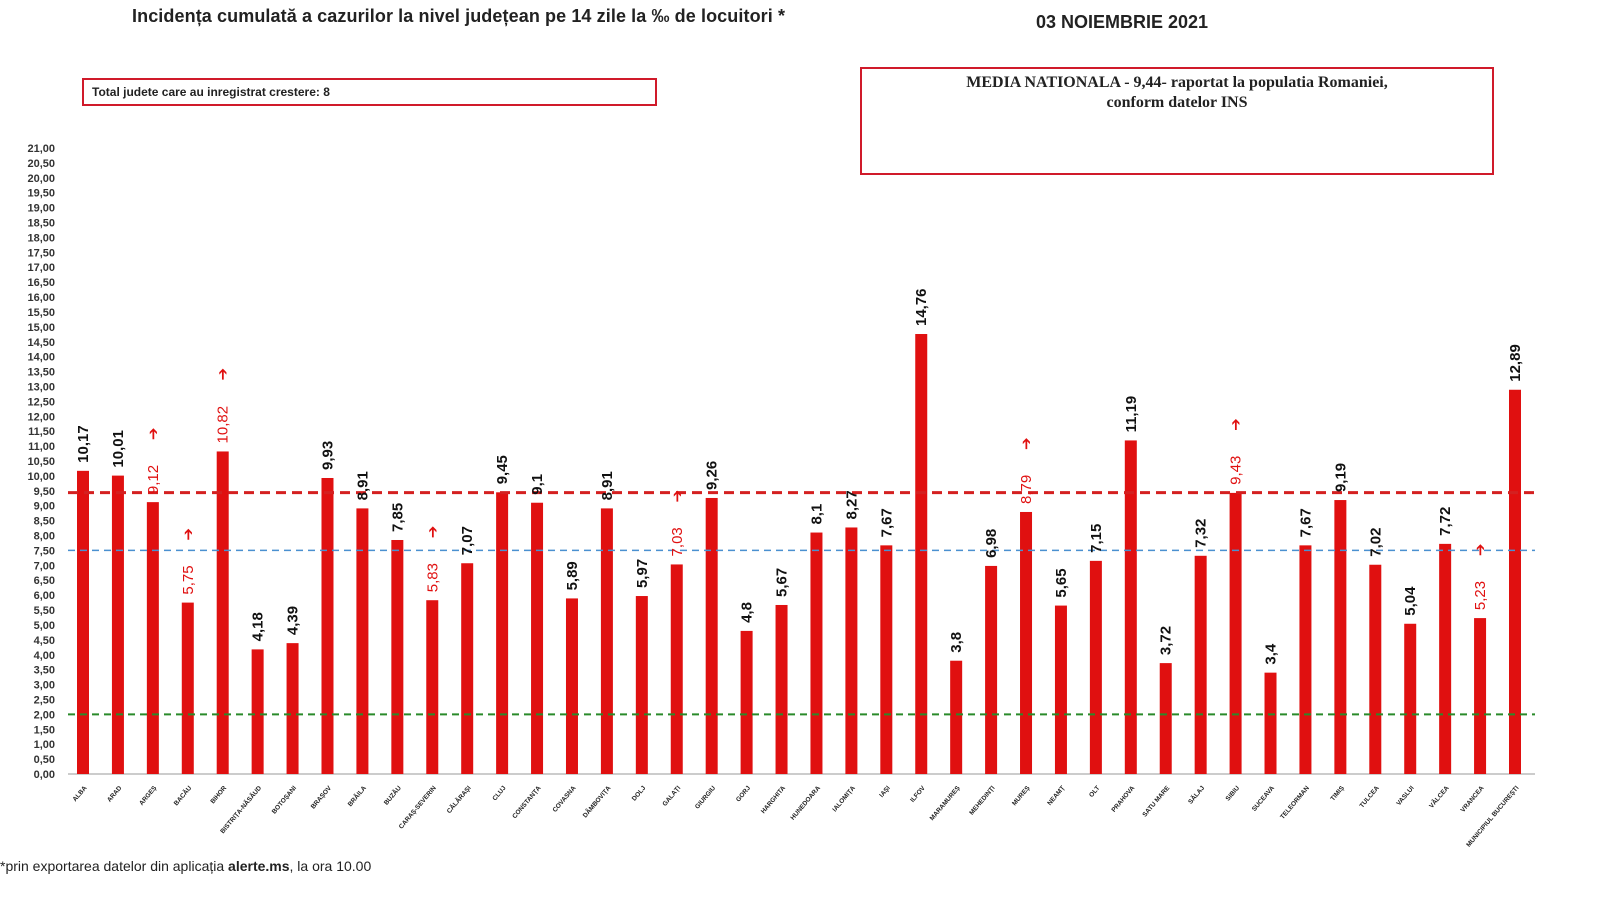 Image resolution: width=1600 pixels, height=900 pixels. I want to click on y-tick-label: 20,00, so click(41, 179).